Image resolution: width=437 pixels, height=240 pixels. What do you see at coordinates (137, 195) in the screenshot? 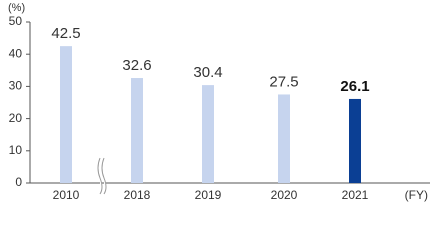
I see `x-tick-label: 2018` at bounding box center [137, 195].